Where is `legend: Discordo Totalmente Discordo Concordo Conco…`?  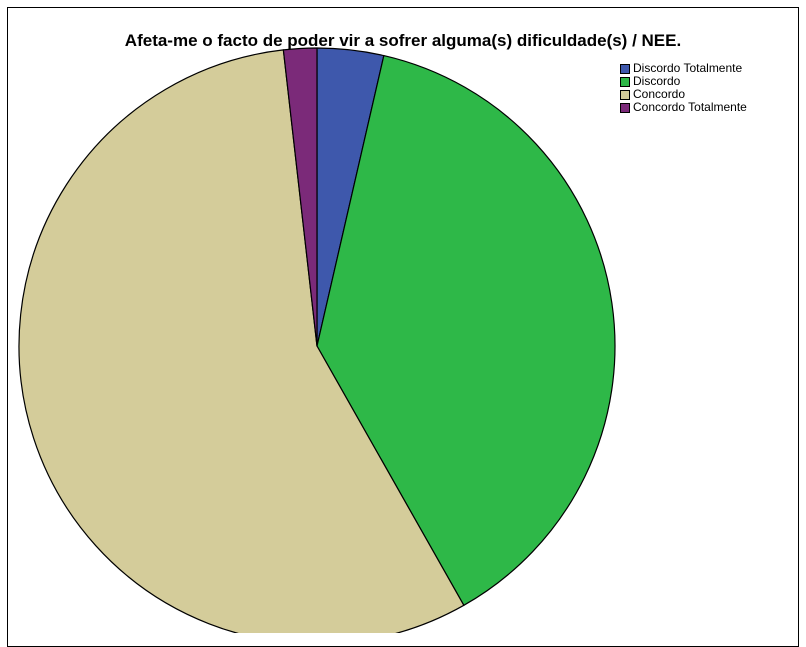 legend: Discordo Totalmente Discordo Concordo Conco… is located at coordinates (683, 88).